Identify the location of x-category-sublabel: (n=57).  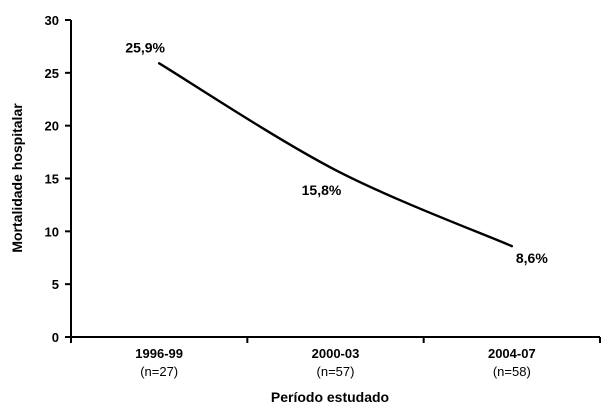
(336, 371).